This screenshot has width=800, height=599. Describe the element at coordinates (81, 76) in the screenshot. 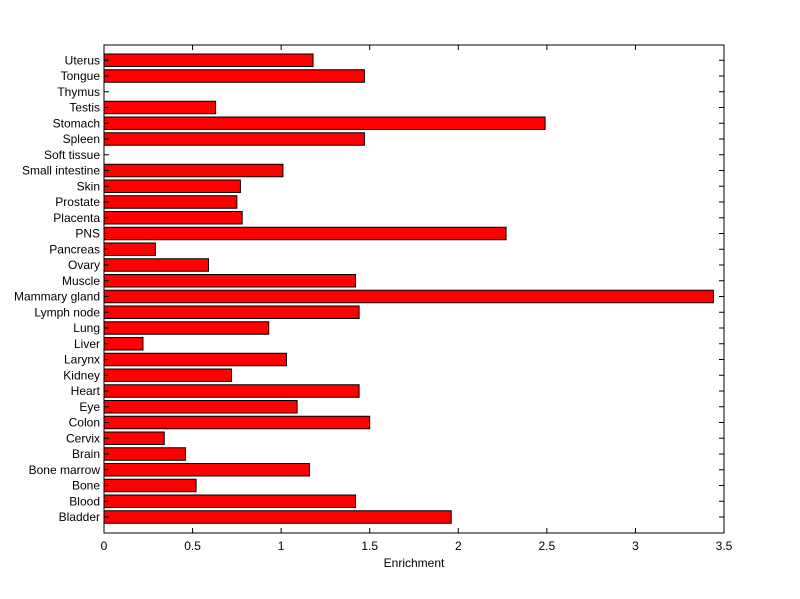

I see `category-label-tongue: Tongue` at that location.